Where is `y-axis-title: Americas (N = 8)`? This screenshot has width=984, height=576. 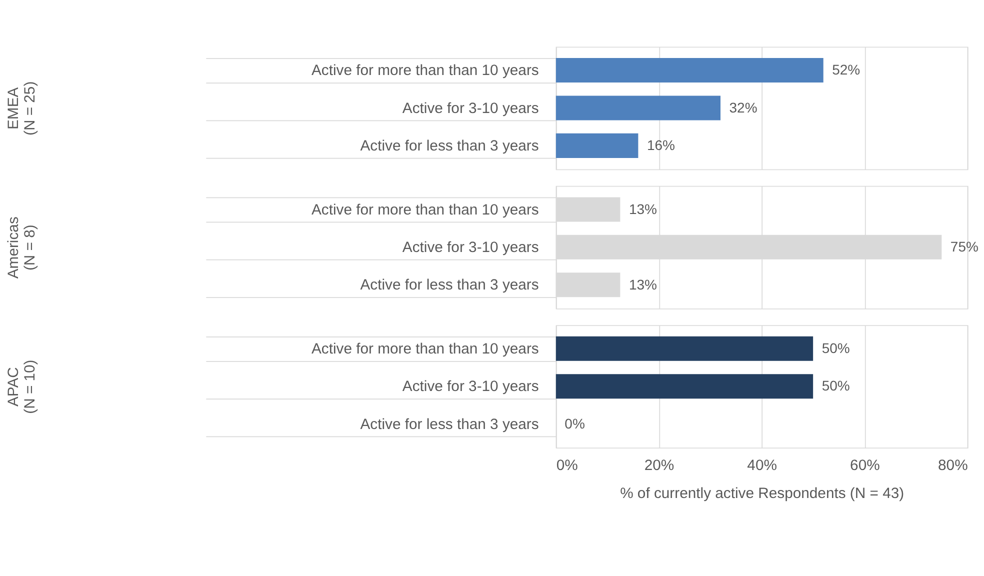
y-axis-title: Americas (N = 8) is located at coordinates (22, 247).